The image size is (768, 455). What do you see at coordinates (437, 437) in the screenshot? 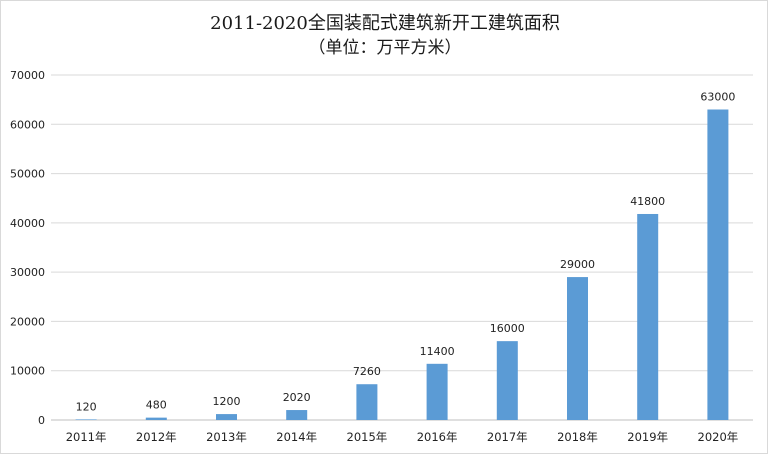
I see `x-tick-label: 2016年` at bounding box center [437, 437].